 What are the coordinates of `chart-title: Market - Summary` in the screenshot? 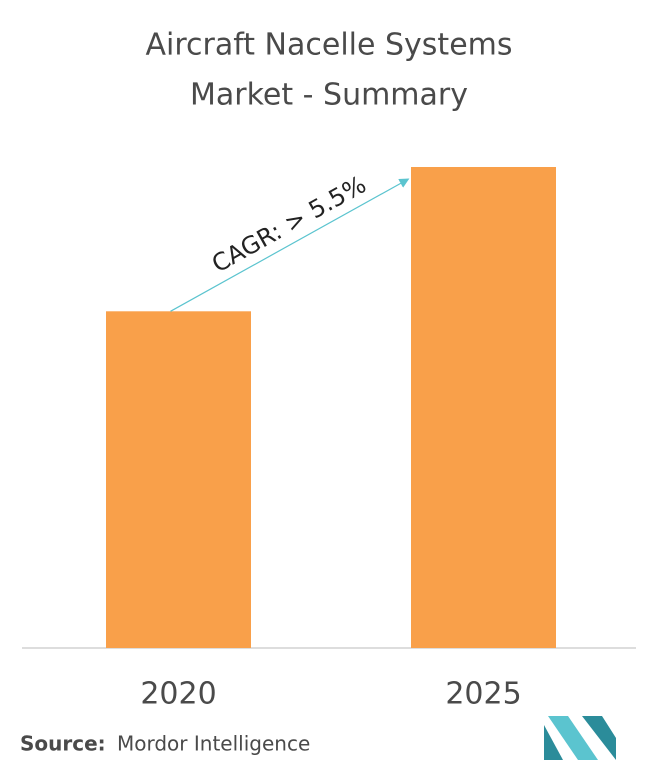 It's located at (329, 95).